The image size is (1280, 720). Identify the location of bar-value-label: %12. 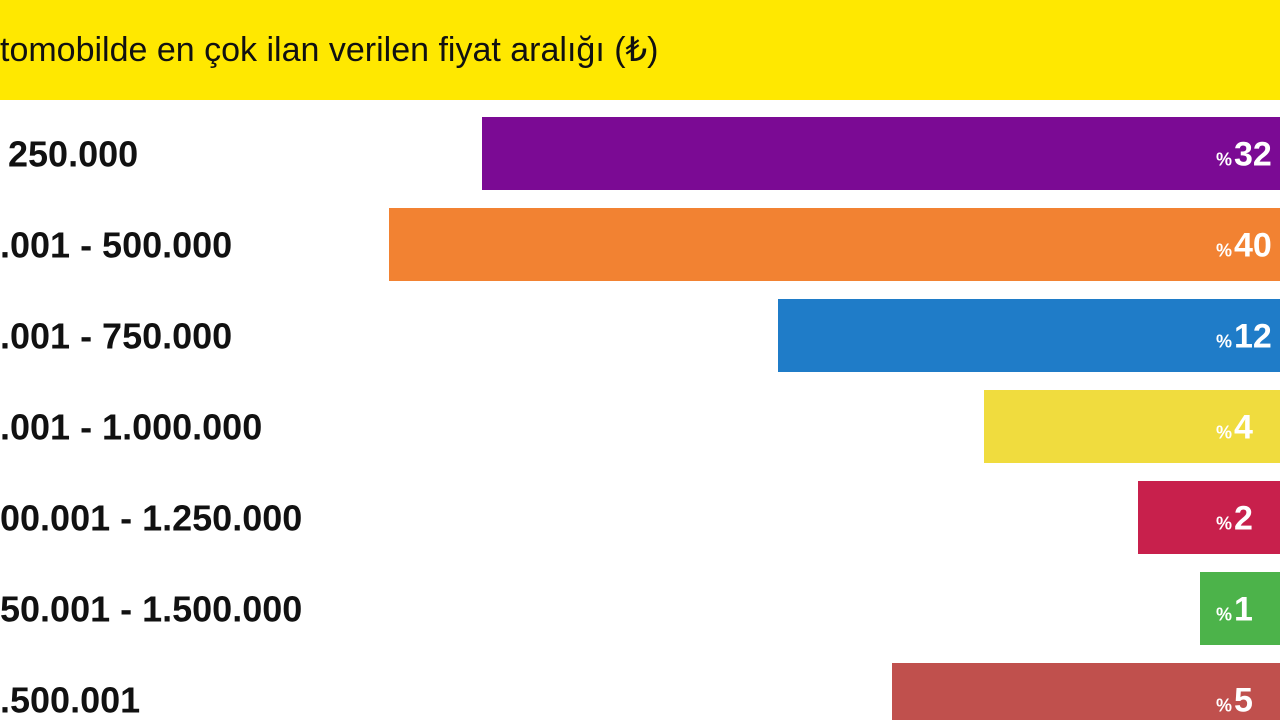
(1244, 337).